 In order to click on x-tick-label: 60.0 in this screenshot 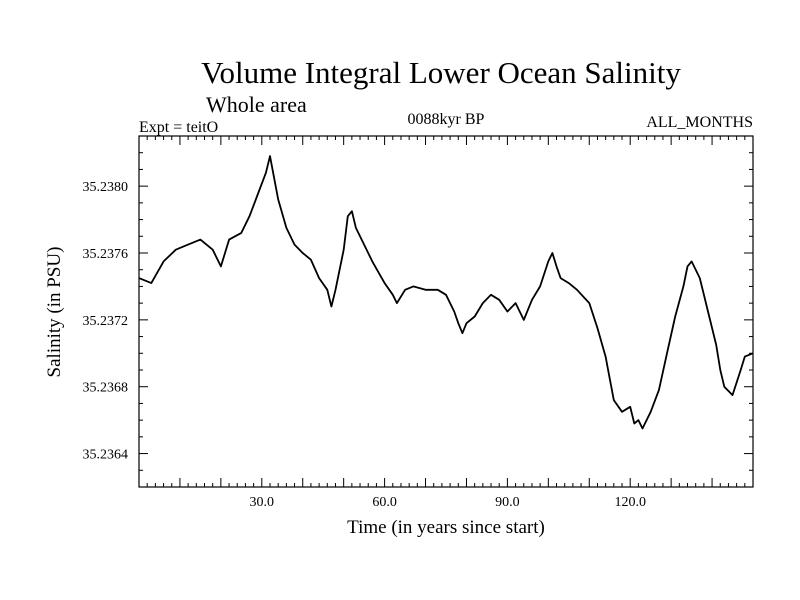, I will do `click(384, 502)`.